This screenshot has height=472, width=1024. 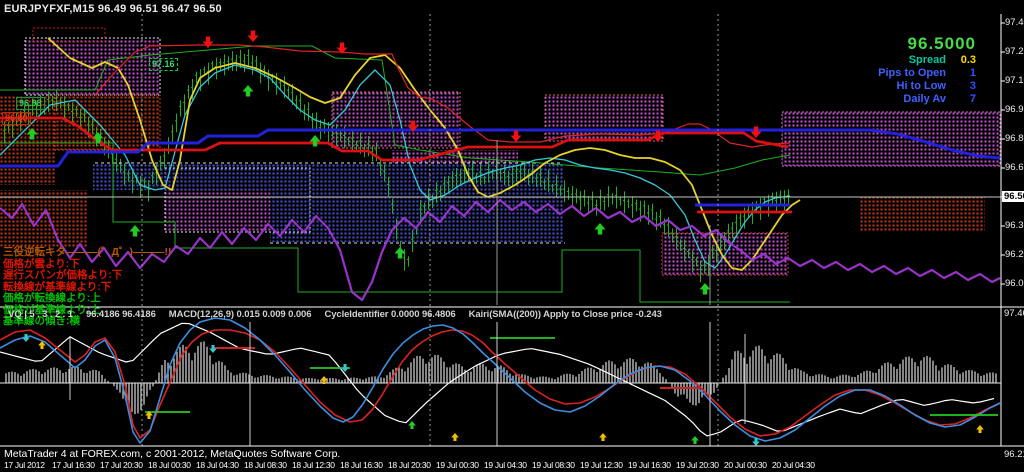 What do you see at coordinates (30, 103) in the screenshot?
I see `green-price-label: 96.98` at bounding box center [30, 103].